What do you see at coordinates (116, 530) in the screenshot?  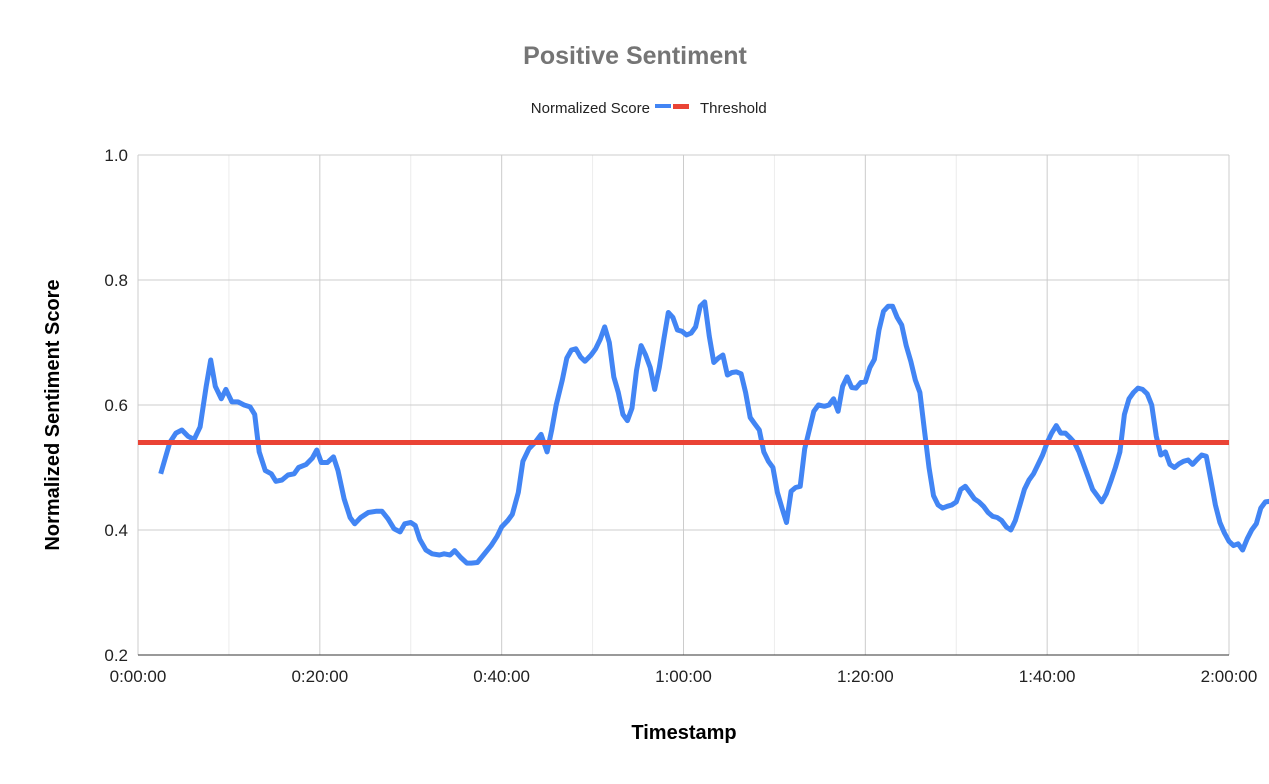 I see `y-tick-label: 0.4` at bounding box center [116, 530].